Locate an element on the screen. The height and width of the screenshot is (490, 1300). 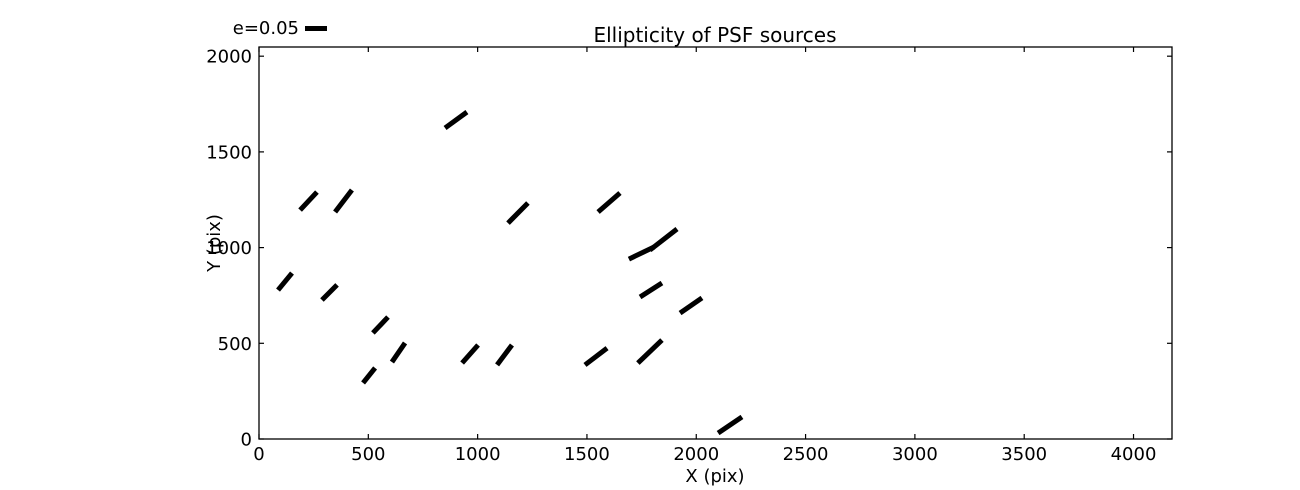
x-tick-label: 1500 is located at coordinates (587, 454).